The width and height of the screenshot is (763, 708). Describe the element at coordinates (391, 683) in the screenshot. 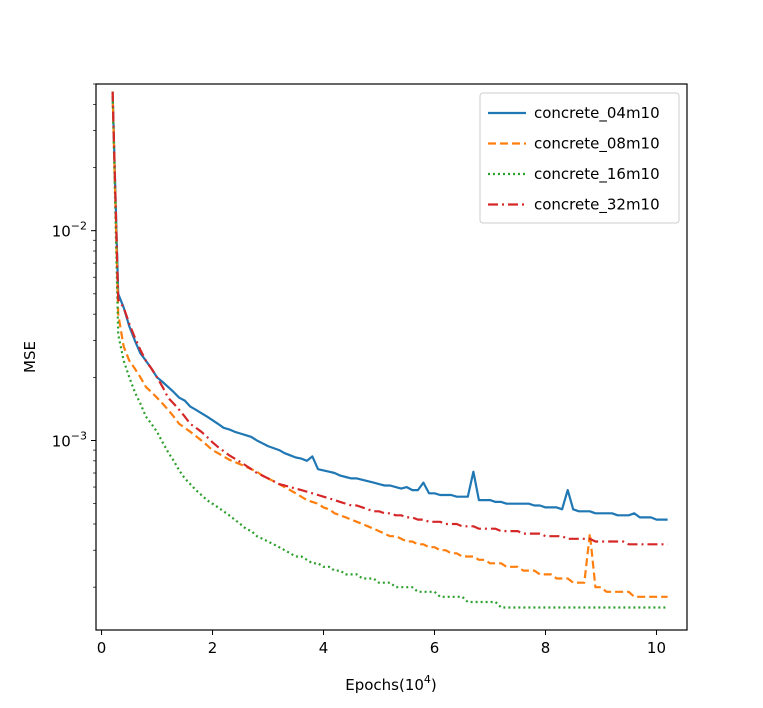

I see `x-axis-title: Epochs(104)` at that location.